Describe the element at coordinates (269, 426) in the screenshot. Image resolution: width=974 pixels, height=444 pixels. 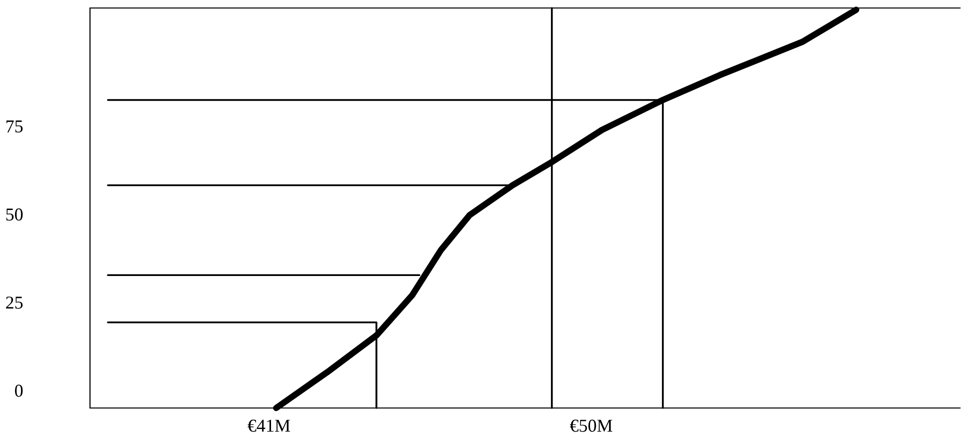
I see `x-tick-label: €41M` at that location.